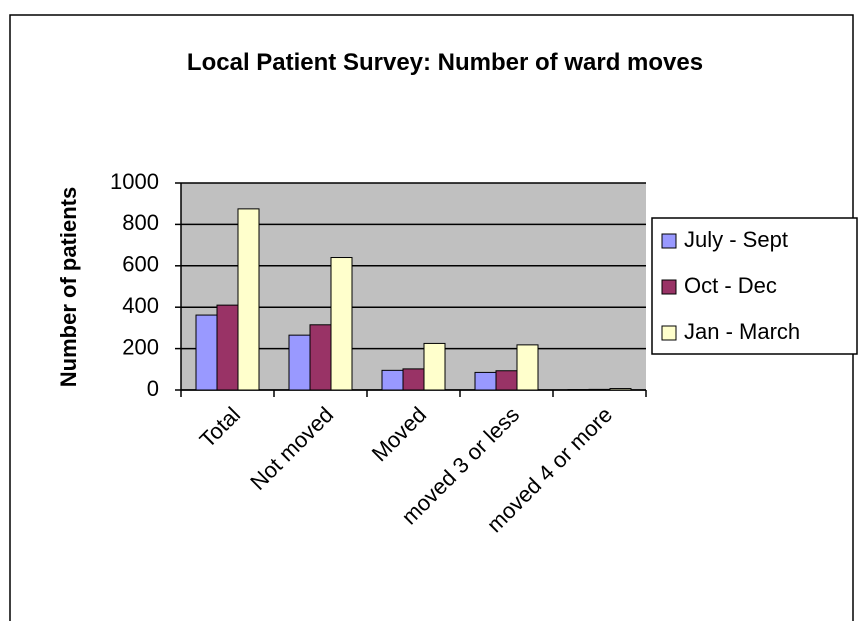 The width and height of the screenshot is (861, 621). Describe the element at coordinates (736, 239) in the screenshot. I see `legend-label: July - Sept` at that location.